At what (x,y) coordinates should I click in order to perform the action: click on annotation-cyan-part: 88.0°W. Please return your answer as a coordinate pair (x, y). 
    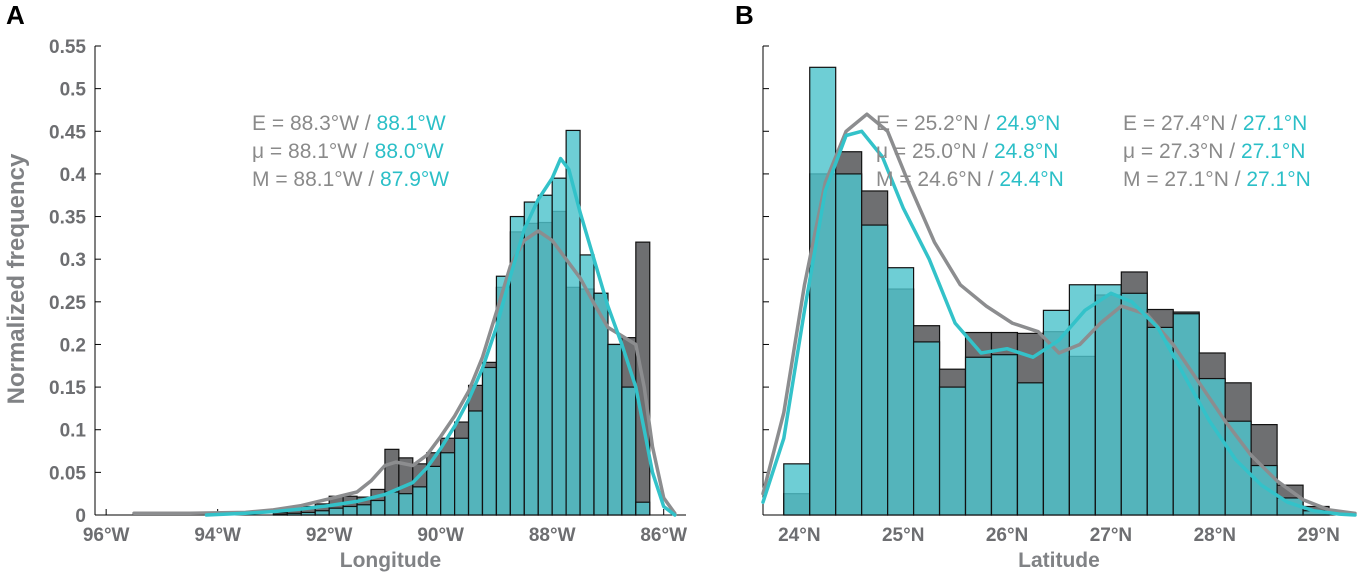
    Looking at the image, I should click on (409, 151).